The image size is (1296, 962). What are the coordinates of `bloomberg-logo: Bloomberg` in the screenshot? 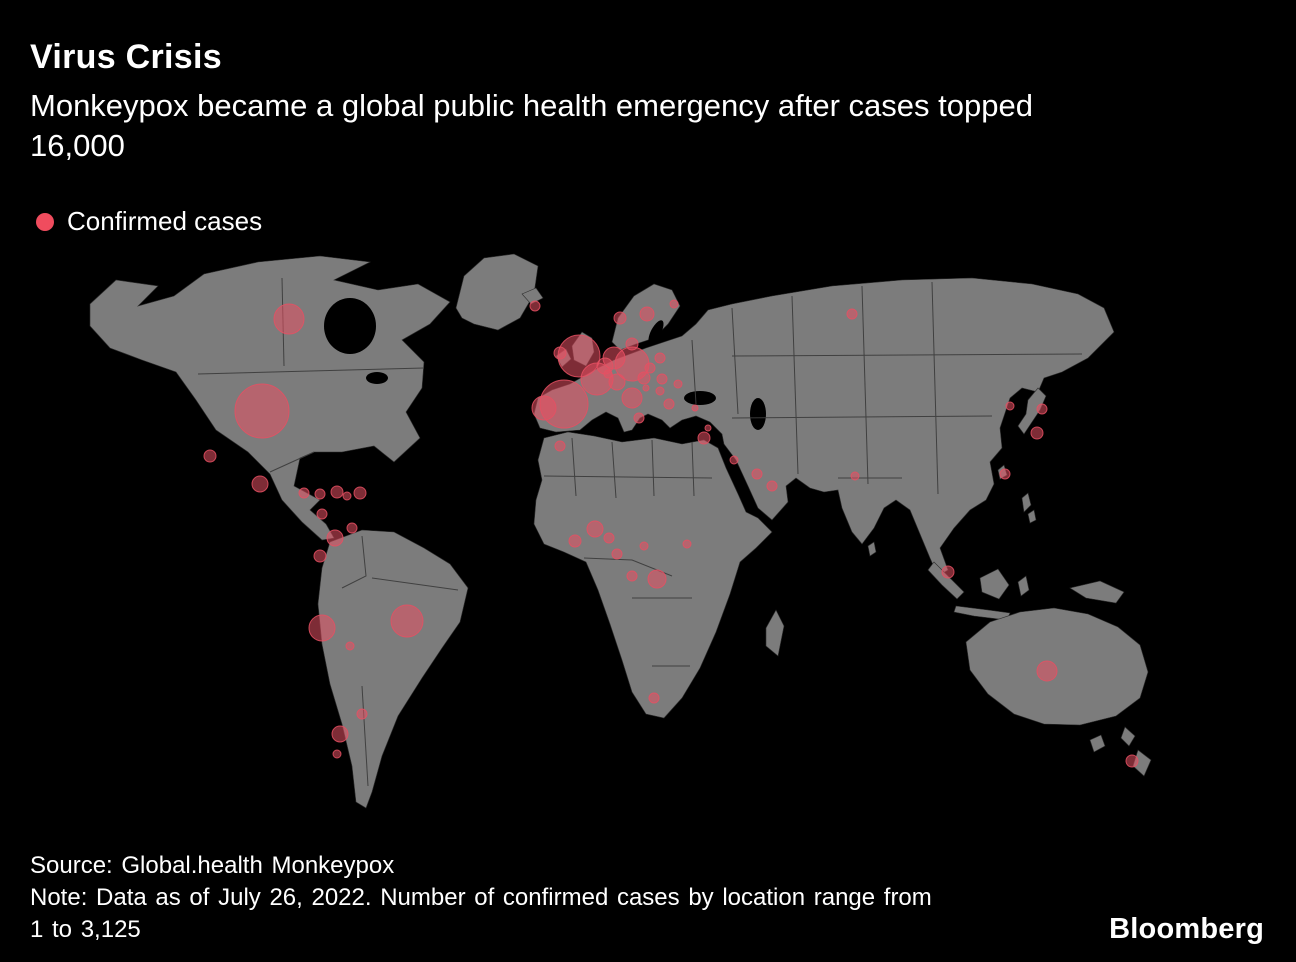 It's located at (1186, 929).